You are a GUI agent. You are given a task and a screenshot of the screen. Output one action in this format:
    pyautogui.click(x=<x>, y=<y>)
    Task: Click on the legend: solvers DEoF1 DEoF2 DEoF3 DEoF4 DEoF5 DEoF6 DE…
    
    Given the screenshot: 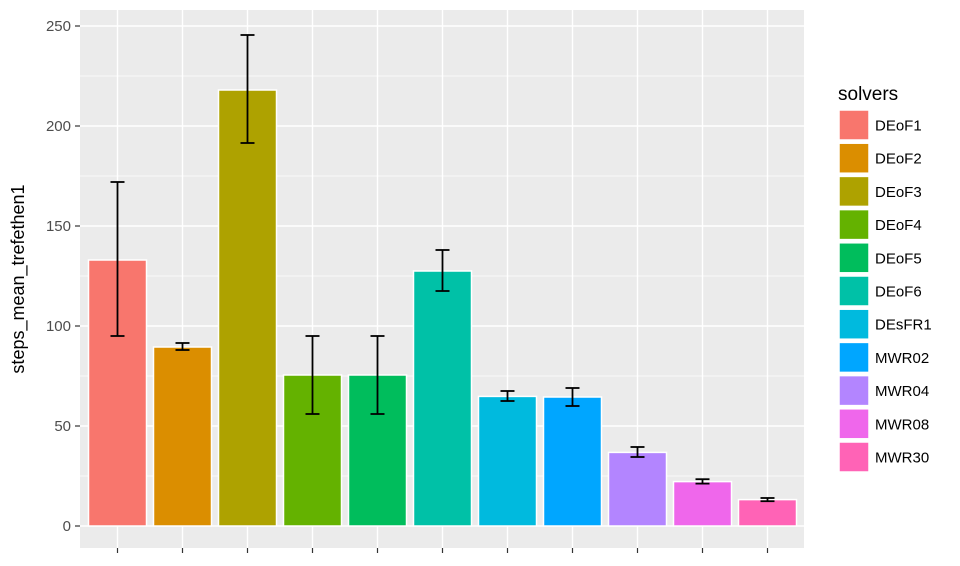 What is the action you would take?
    pyautogui.click(x=885, y=278)
    